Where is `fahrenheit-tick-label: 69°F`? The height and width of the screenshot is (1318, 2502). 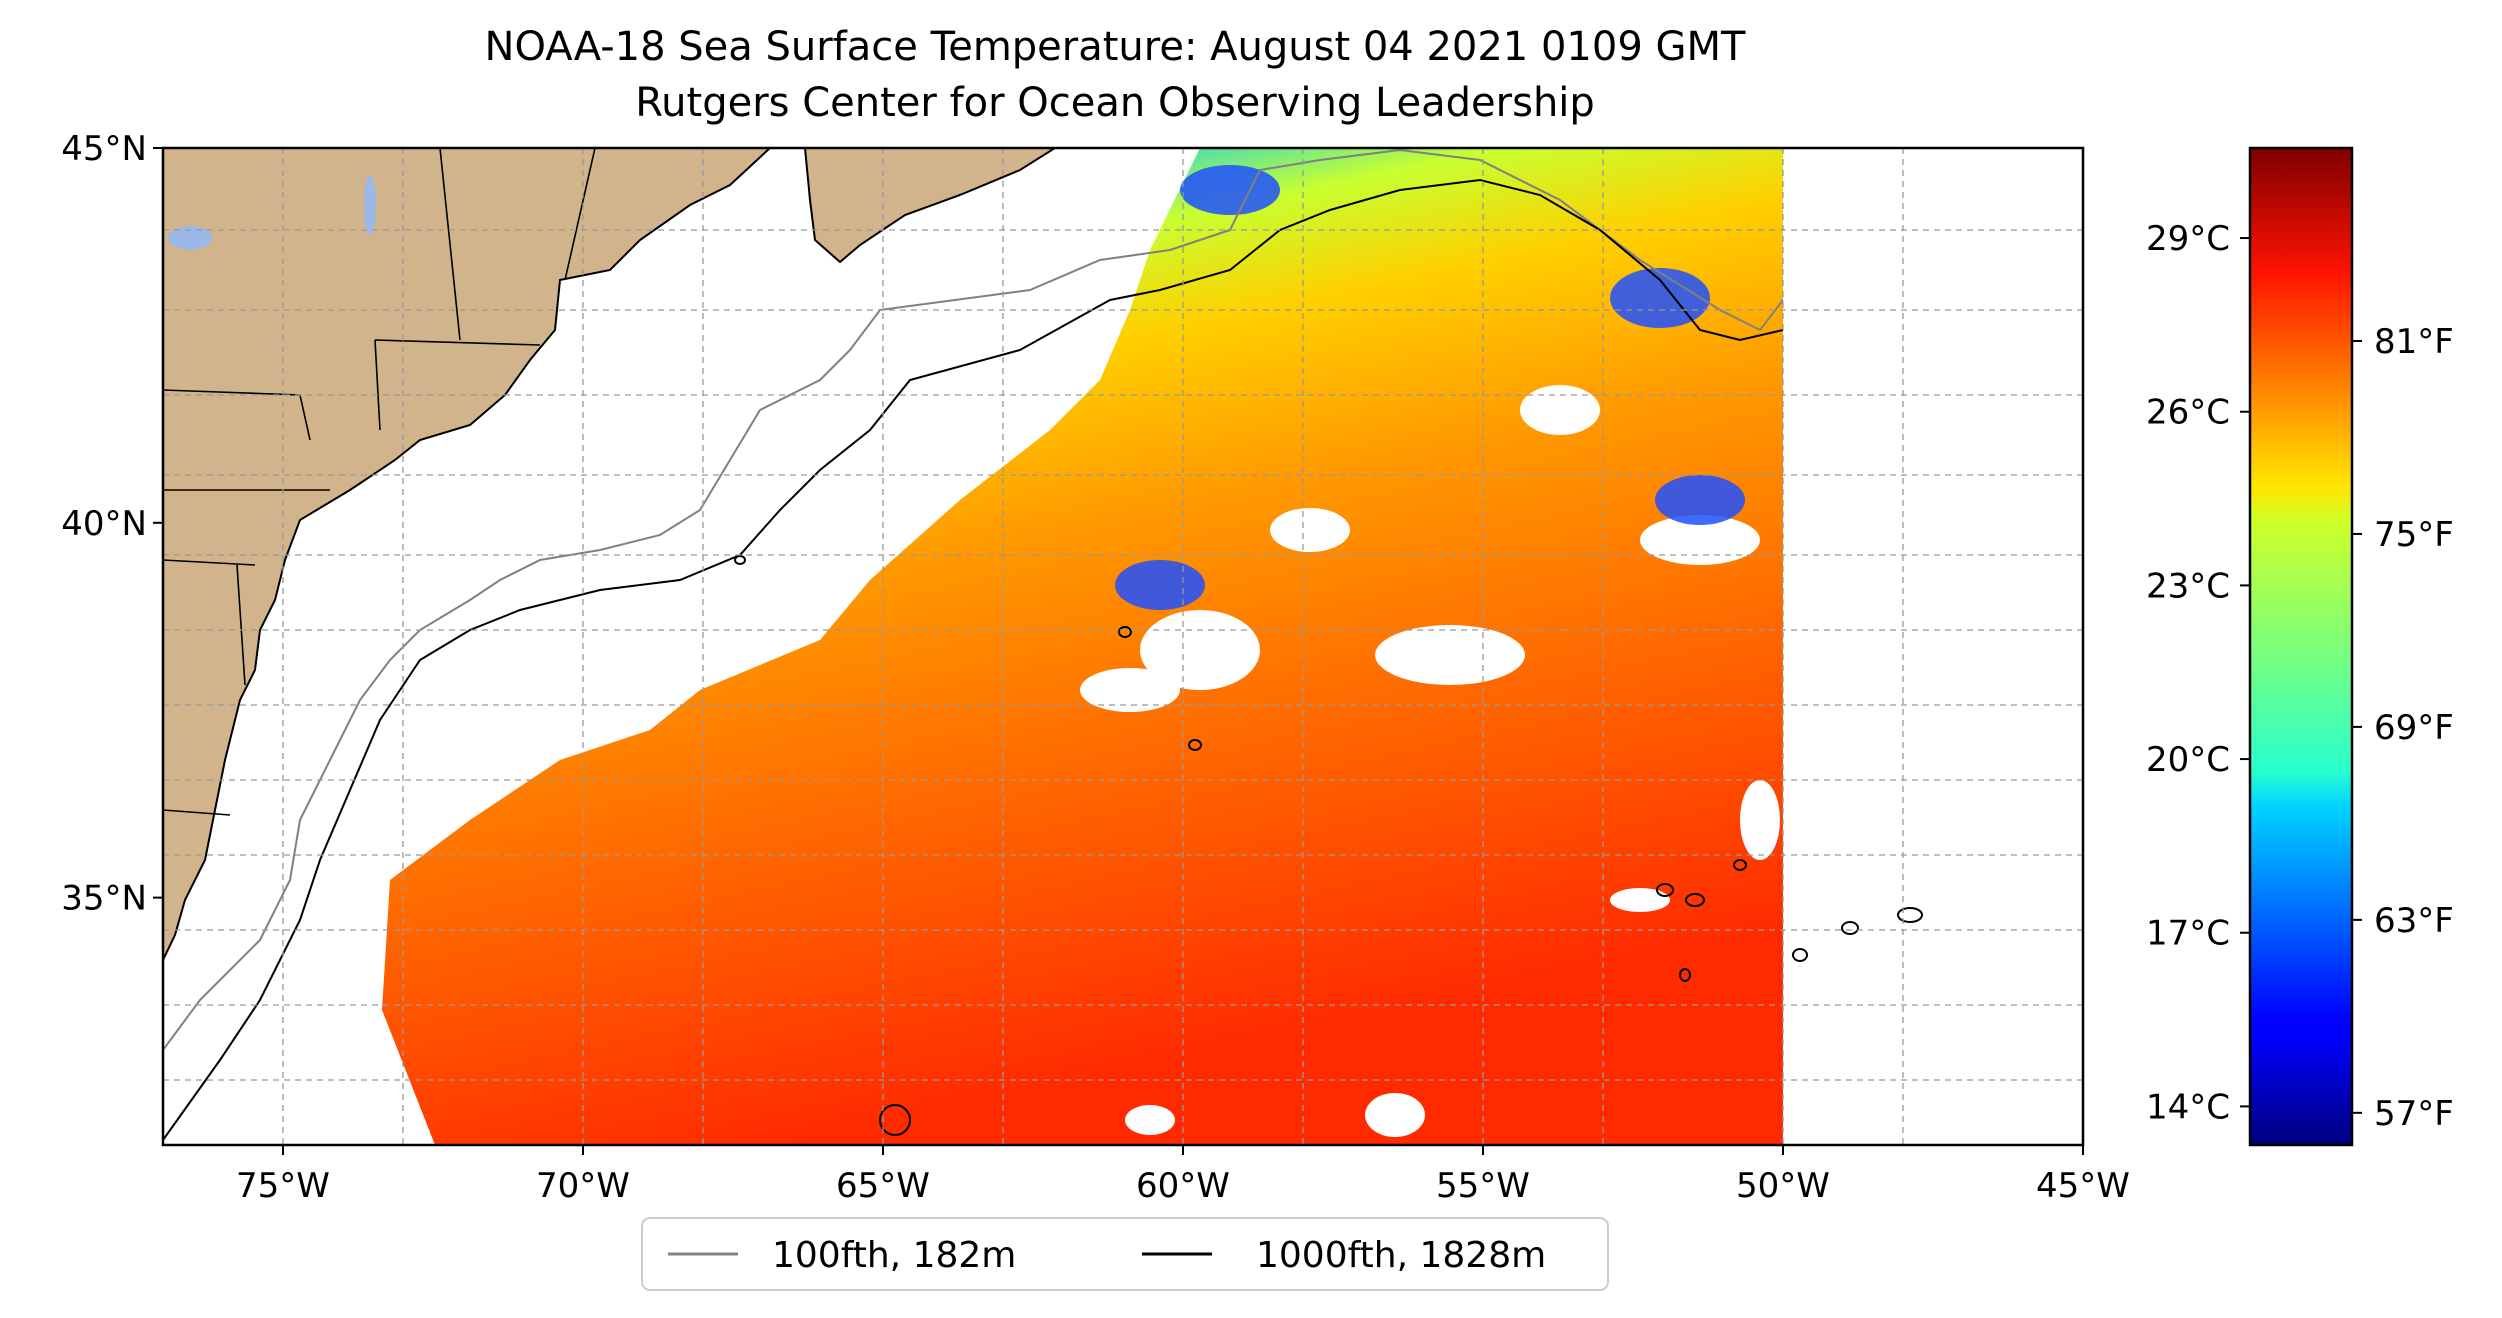 fahrenheit-tick-label: 69°F is located at coordinates (2414, 728).